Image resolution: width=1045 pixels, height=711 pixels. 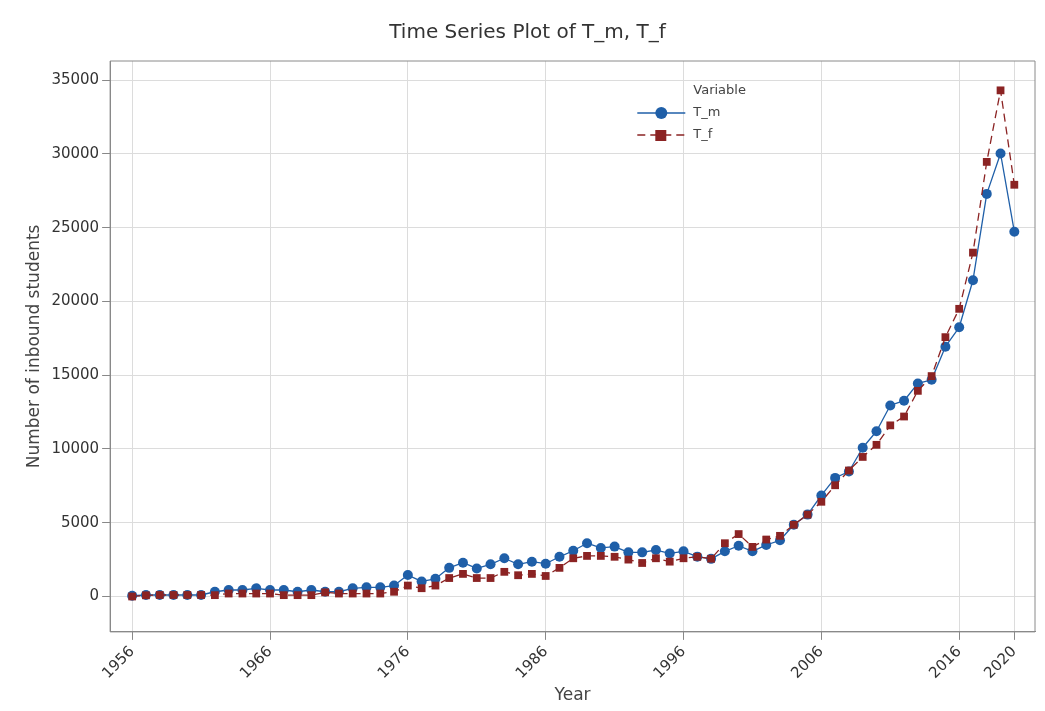 What do you see at coordinates (32, 346) in the screenshot?
I see `y-axis-title: Number of inbound students` at bounding box center [32, 346].